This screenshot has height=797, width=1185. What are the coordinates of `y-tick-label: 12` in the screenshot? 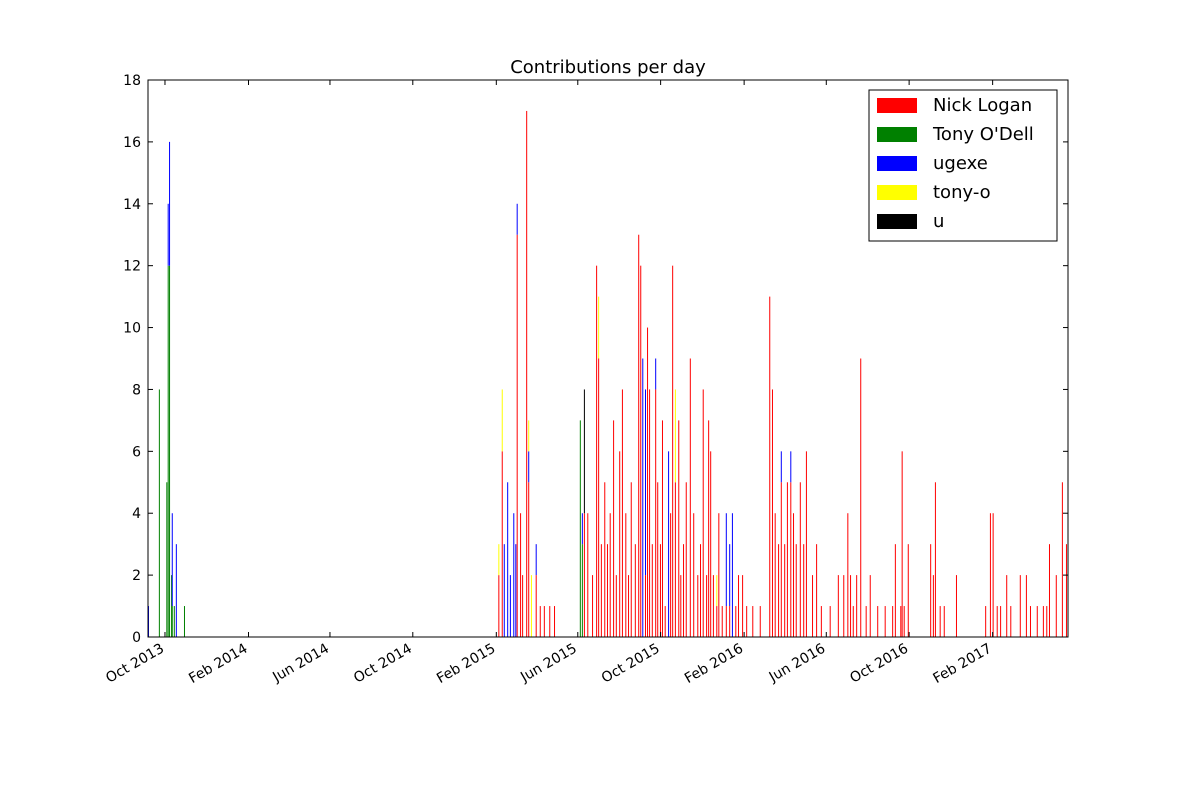 It's located at (132, 267).